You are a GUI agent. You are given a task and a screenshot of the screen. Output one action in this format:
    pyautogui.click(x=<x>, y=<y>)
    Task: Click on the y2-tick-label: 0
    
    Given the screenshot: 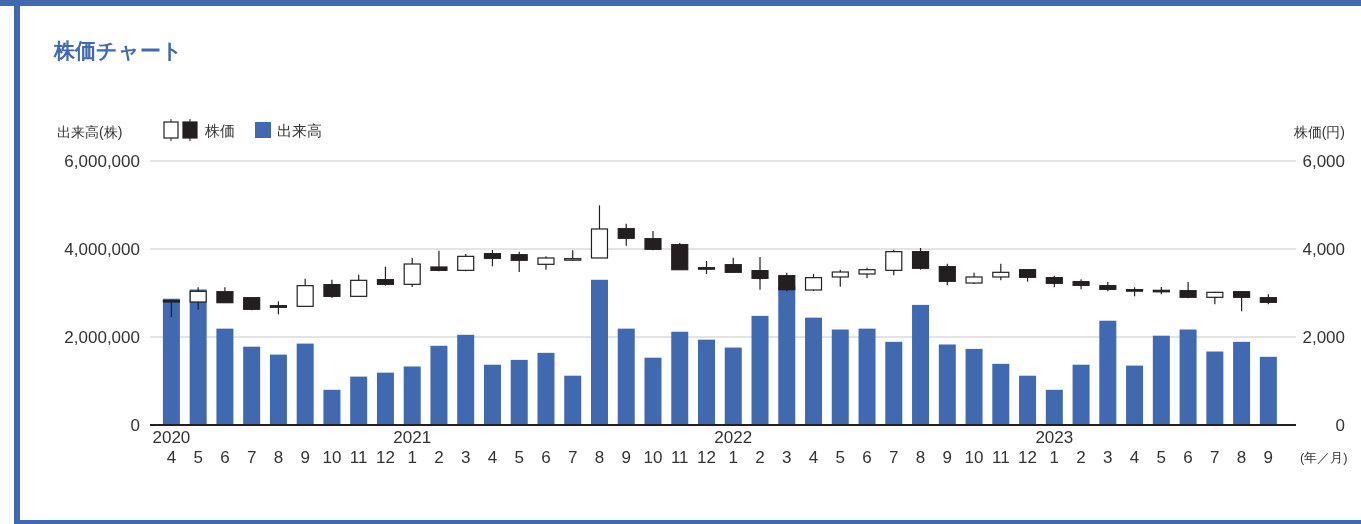 What is the action you would take?
    pyautogui.click(x=1340, y=425)
    